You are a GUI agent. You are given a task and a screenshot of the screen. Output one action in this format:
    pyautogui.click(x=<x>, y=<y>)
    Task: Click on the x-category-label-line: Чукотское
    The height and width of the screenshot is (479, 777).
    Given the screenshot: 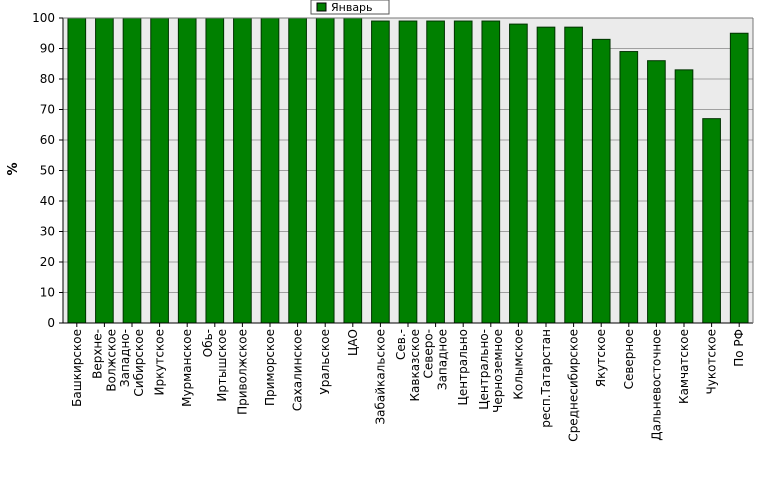 What is the action you would take?
    pyautogui.click(x=712, y=361)
    